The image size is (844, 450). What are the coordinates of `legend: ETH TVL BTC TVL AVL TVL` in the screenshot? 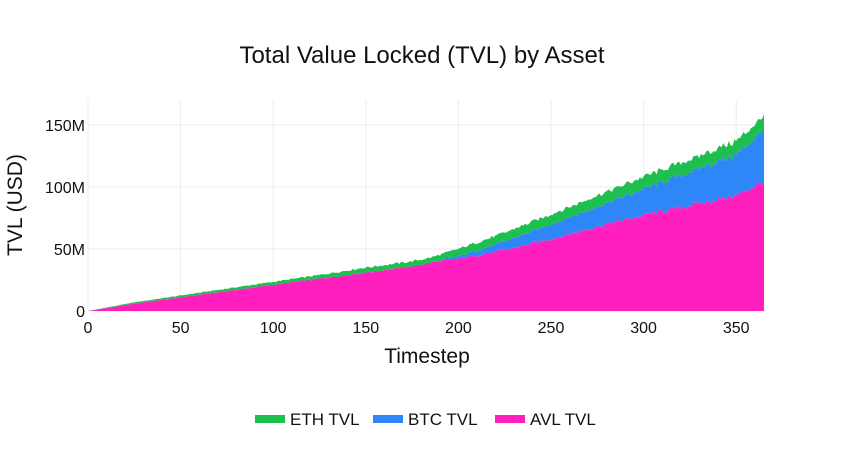 It's located at (425, 419).